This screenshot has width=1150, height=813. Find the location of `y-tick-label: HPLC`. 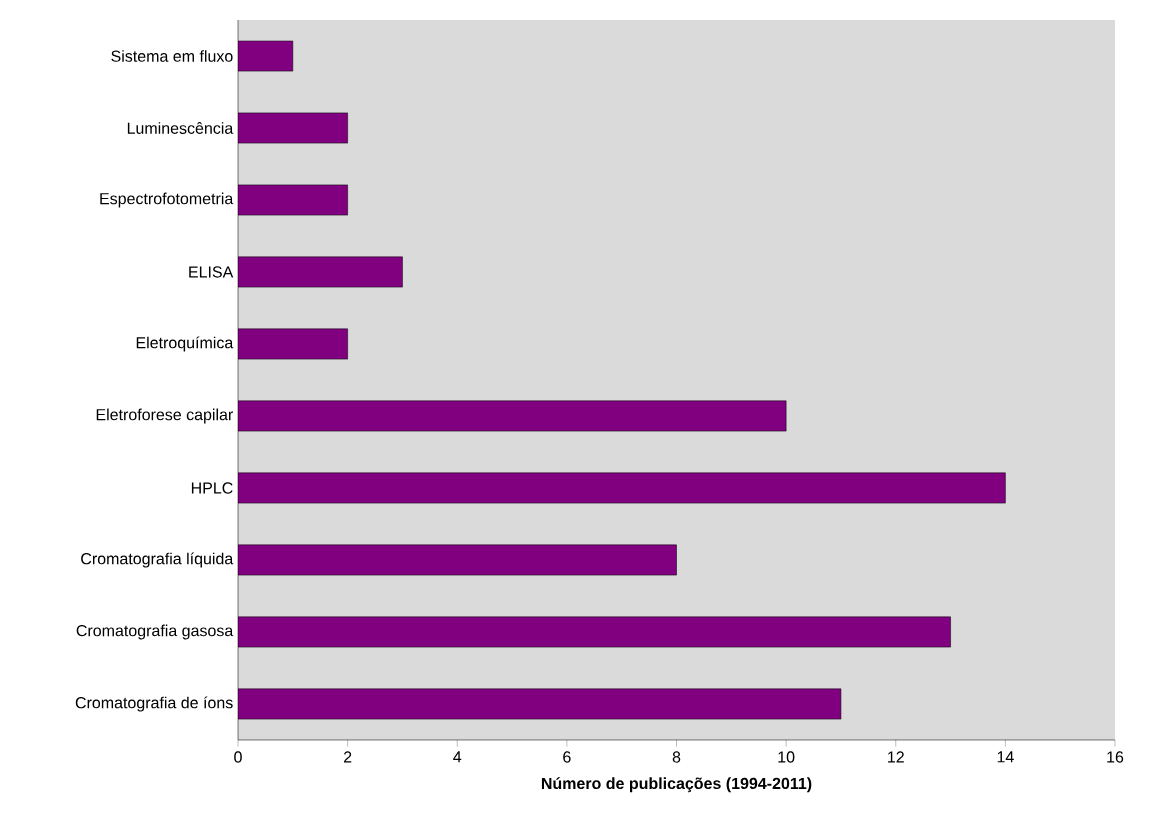

y-tick-label: HPLC is located at coordinates (212, 488).